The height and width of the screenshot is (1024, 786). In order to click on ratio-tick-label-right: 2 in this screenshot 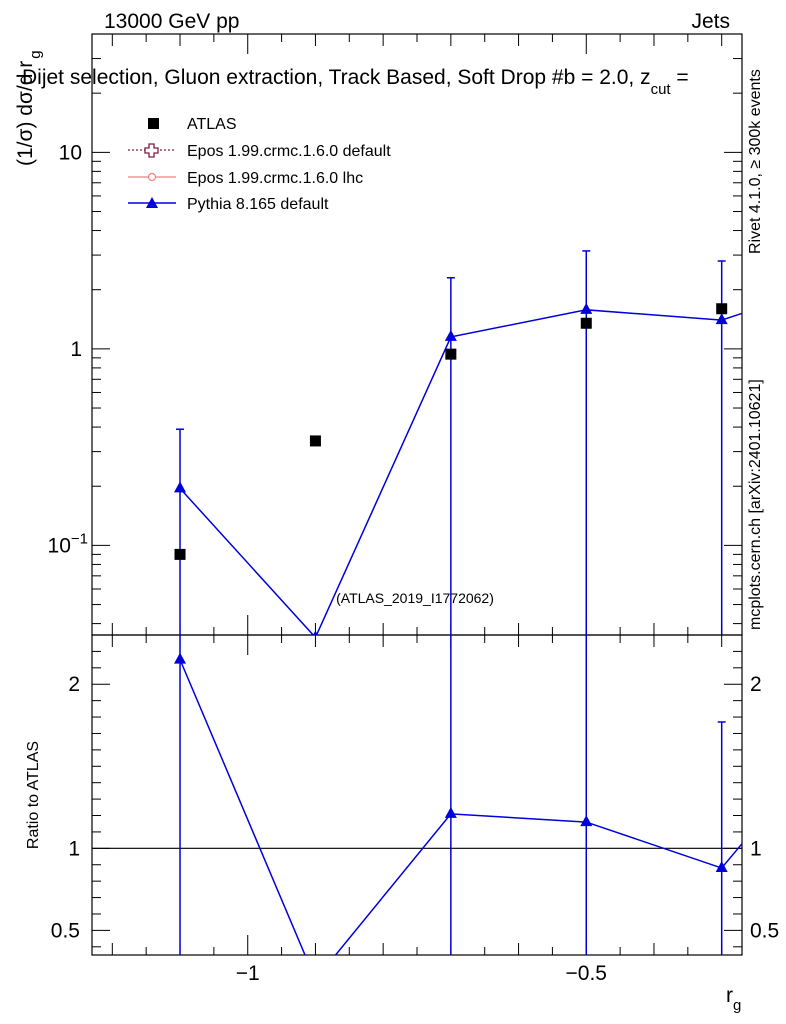, I will do `click(756, 684)`.